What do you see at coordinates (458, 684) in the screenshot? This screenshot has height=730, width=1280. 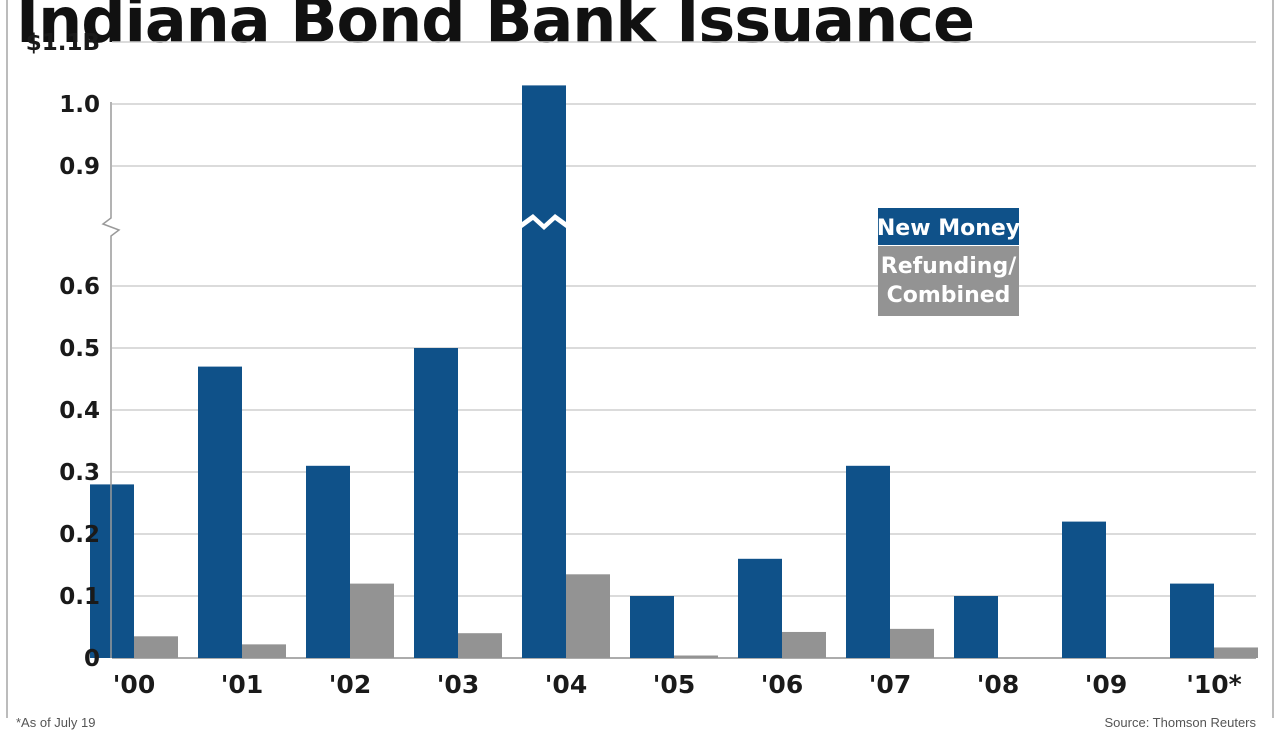 I see `x-tick-label: '03` at bounding box center [458, 684].